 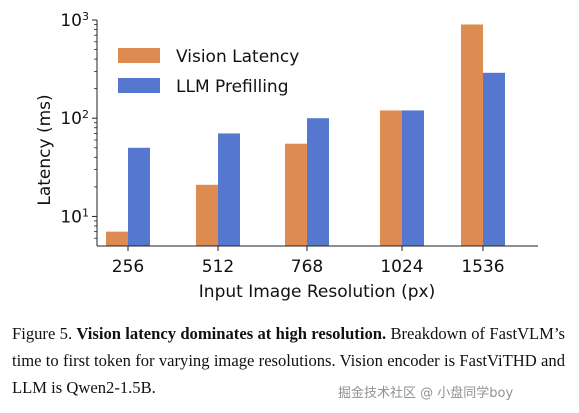 What do you see at coordinates (74, 217) in the screenshot?
I see `y-tick-label: 10¹` at bounding box center [74, 217].